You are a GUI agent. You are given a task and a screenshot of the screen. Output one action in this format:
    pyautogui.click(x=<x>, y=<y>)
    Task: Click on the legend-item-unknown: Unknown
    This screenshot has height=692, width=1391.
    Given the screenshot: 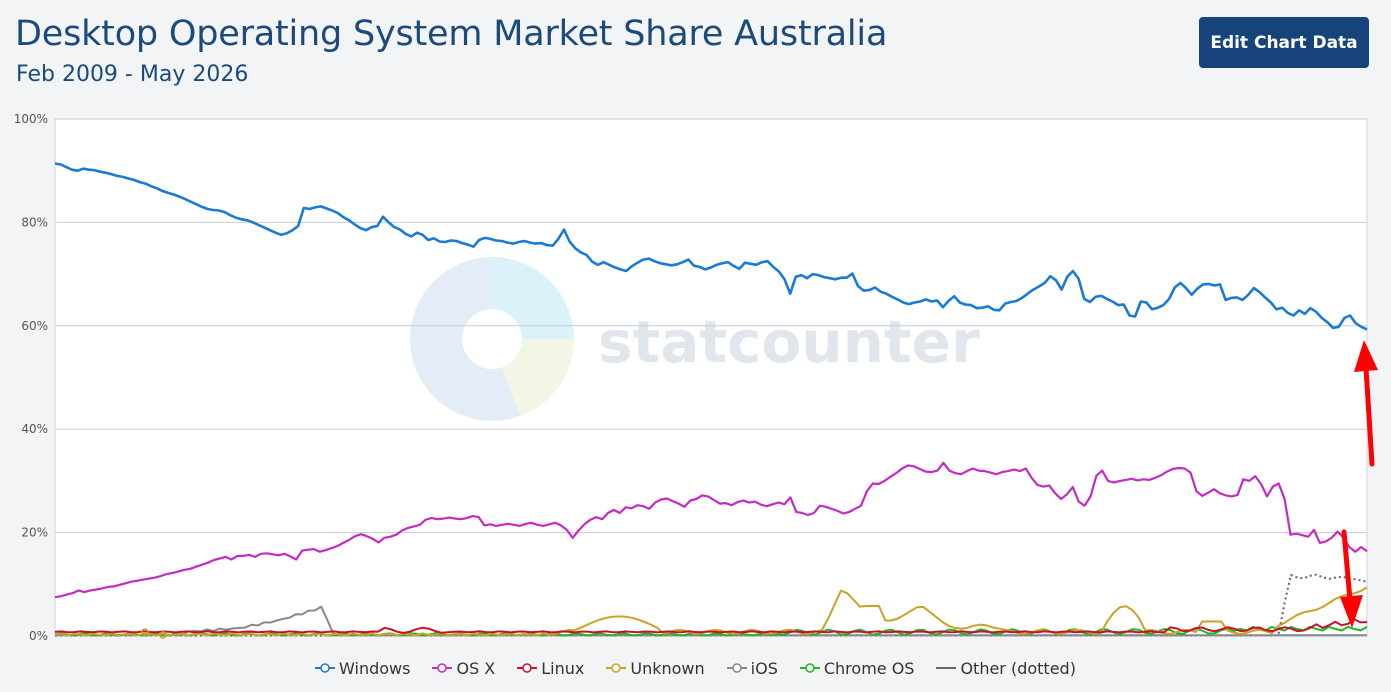 What is the action you would take?
    pyautogui.click(x=655, y=668)
    